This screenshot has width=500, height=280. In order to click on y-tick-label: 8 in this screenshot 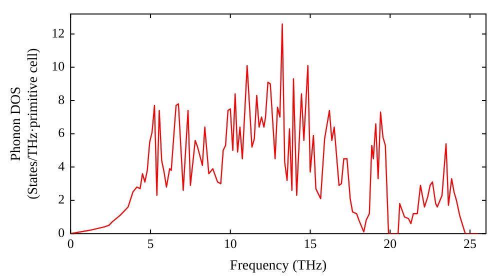, I will do `click(61, 99)`.